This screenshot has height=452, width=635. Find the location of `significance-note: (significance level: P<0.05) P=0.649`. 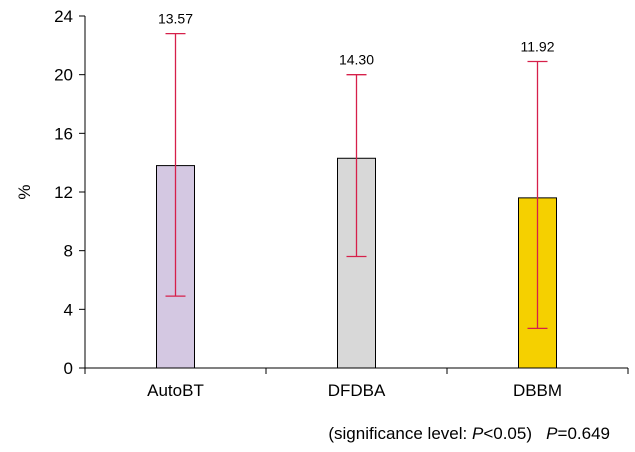

significance-note: (significance level: P<0.05) P=0.649 is located at coordinates (305, 434).